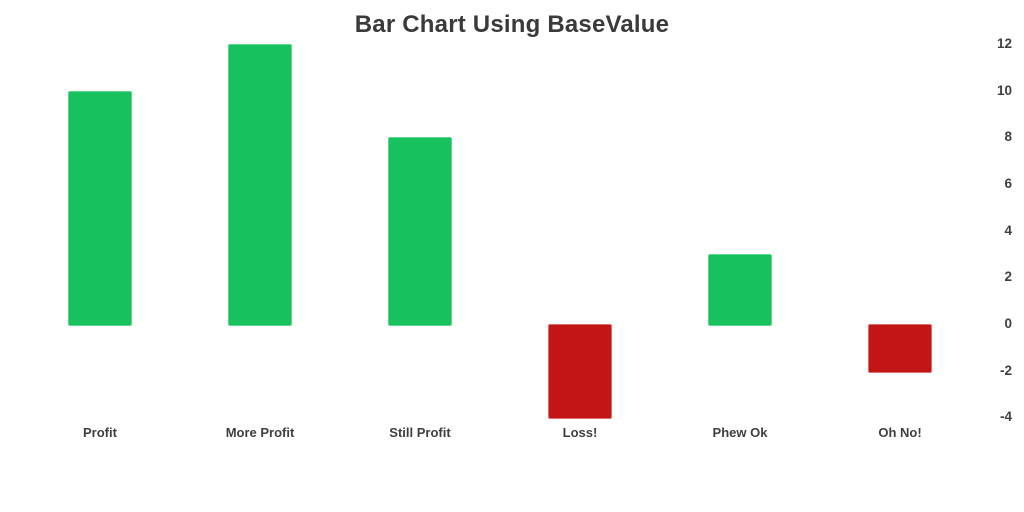 The height and width of the screenshot is (512, 1024). Describe the element at coordinates (420, 231) in the screenshot. I see `bar-still-profit` at that location.